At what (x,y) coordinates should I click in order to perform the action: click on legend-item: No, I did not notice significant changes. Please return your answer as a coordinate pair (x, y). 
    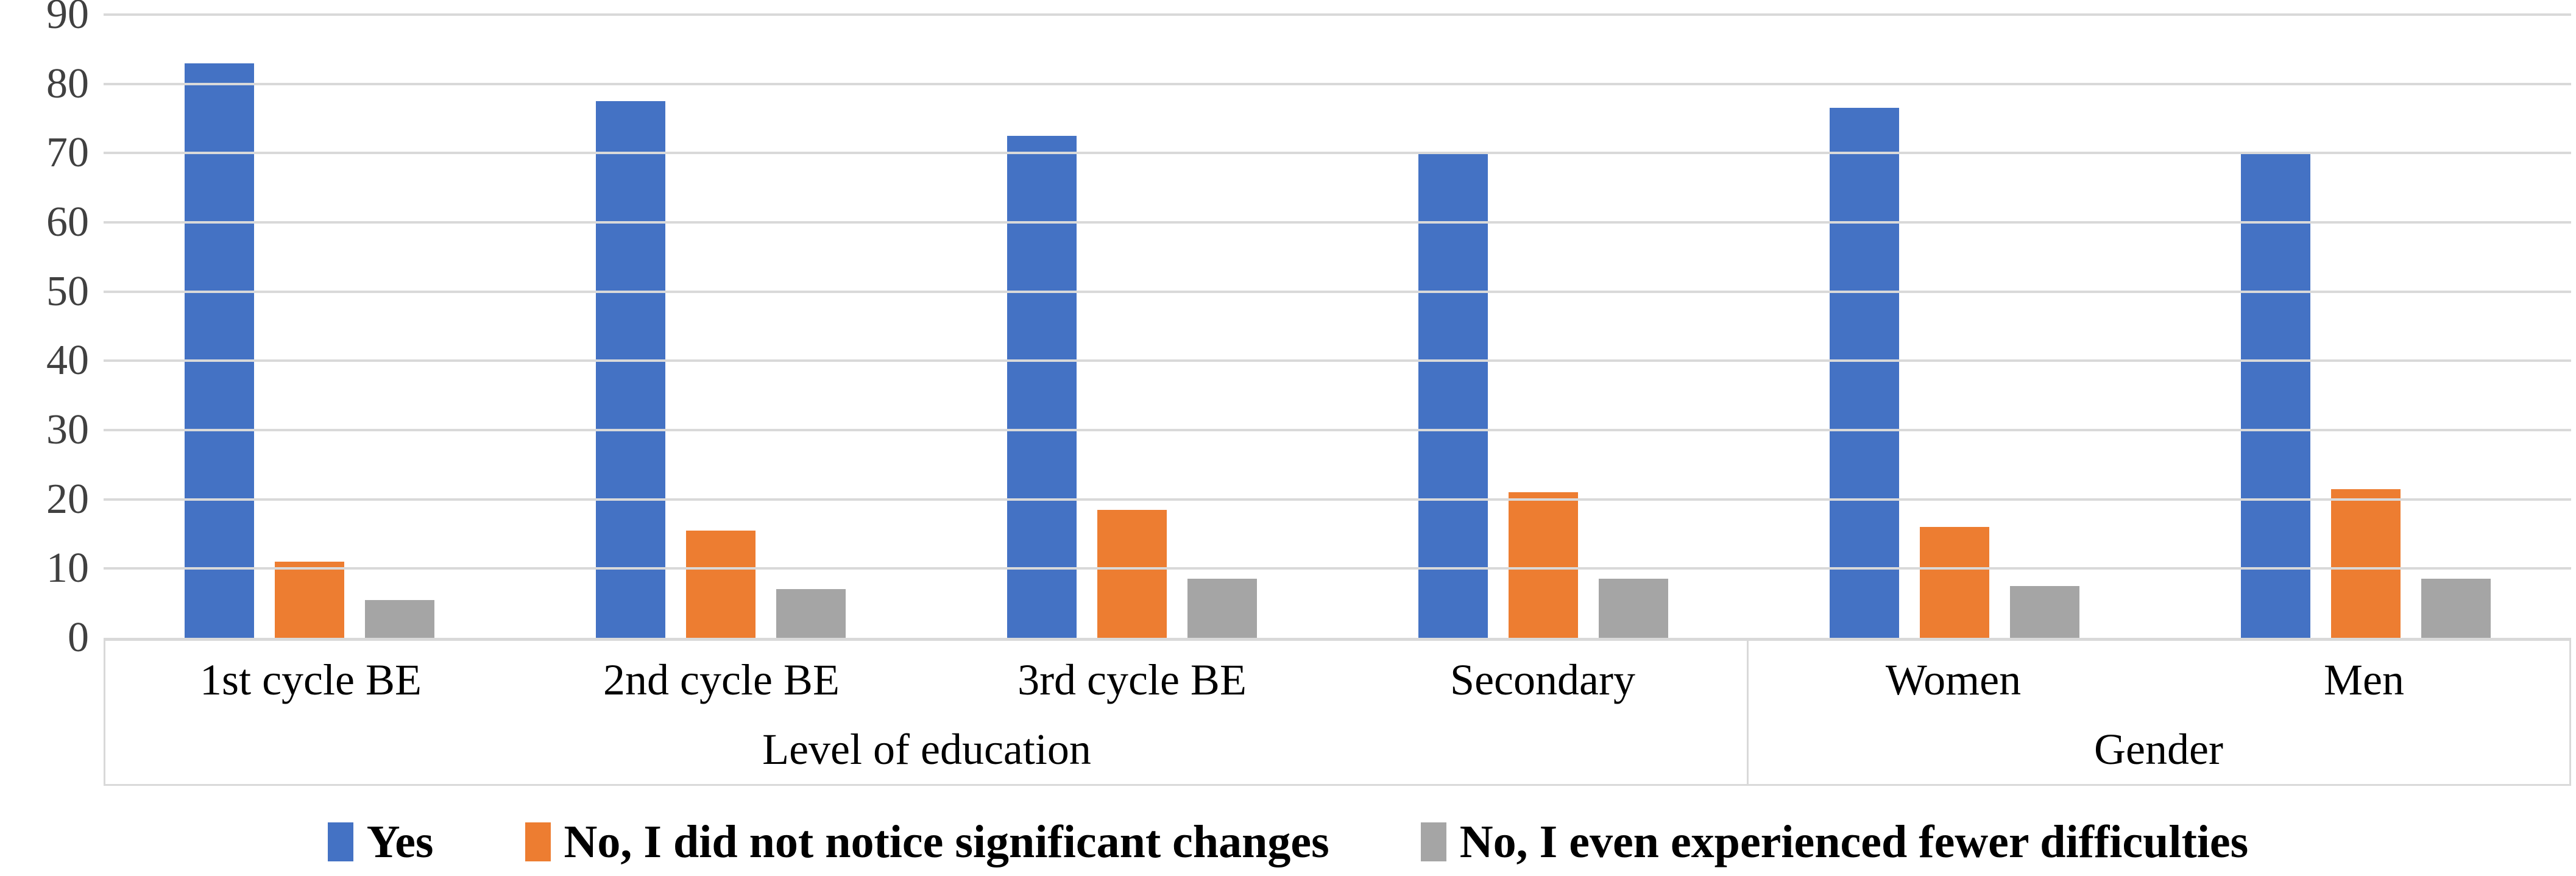
    Looking at the image, I should click on (927, 842).